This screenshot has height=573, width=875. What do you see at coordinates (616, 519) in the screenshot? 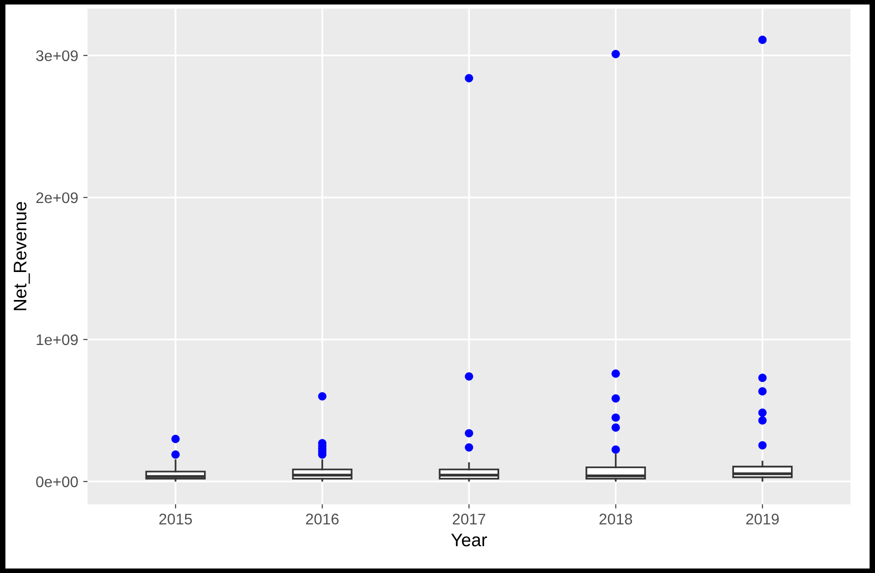
I see `x-tick-label: 2018` at bounding box center [616, 519].